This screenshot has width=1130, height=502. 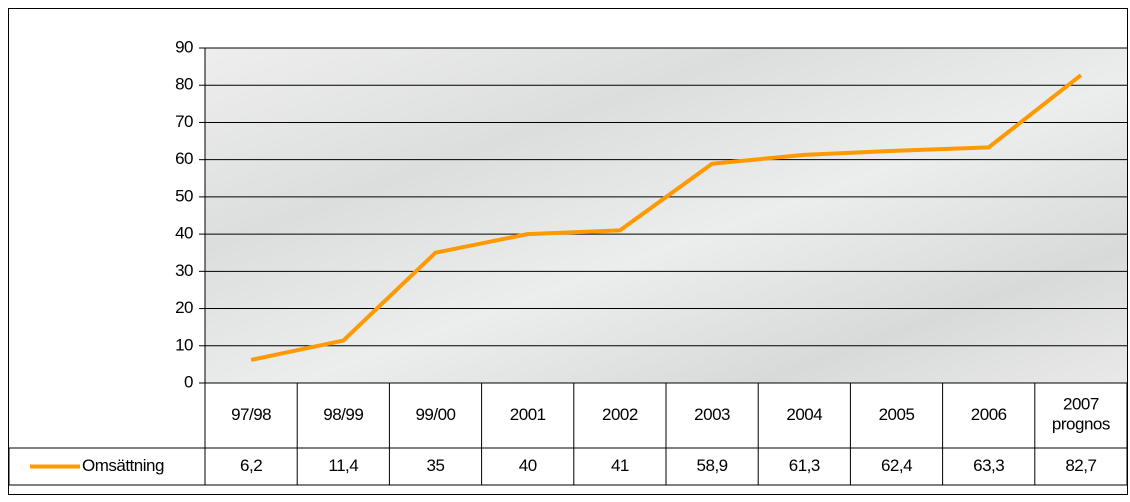 I want to click on data-label: 11,4, so click(x=343, y=465).